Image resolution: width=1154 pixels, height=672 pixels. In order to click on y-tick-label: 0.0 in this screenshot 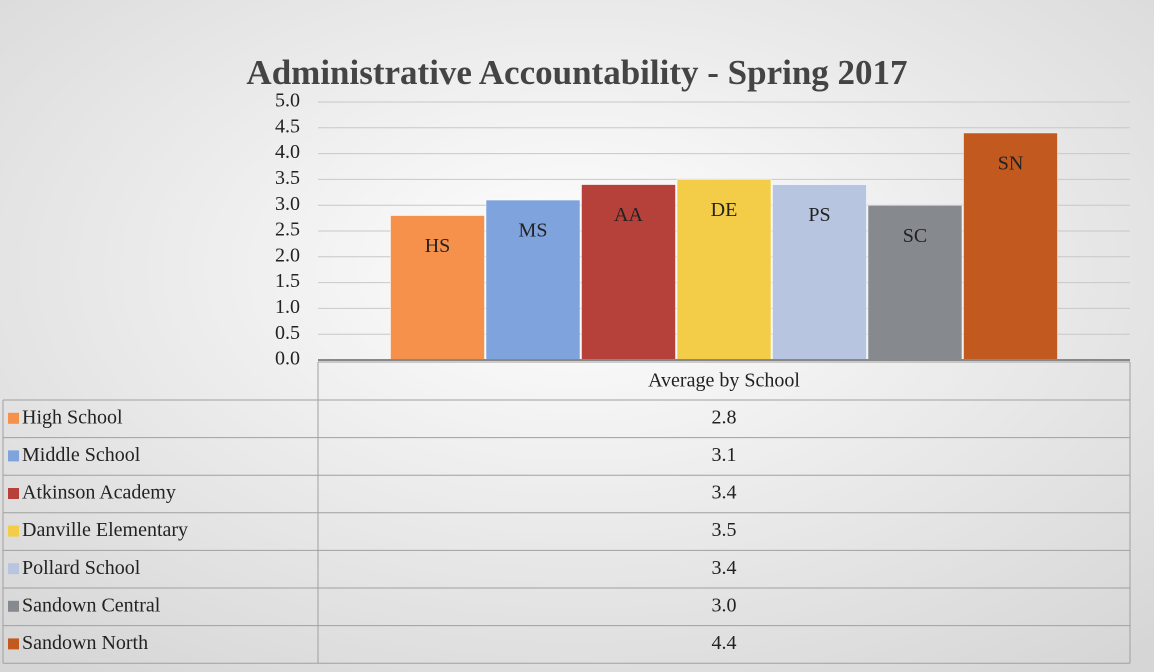, I will do `click(287, 359)`.